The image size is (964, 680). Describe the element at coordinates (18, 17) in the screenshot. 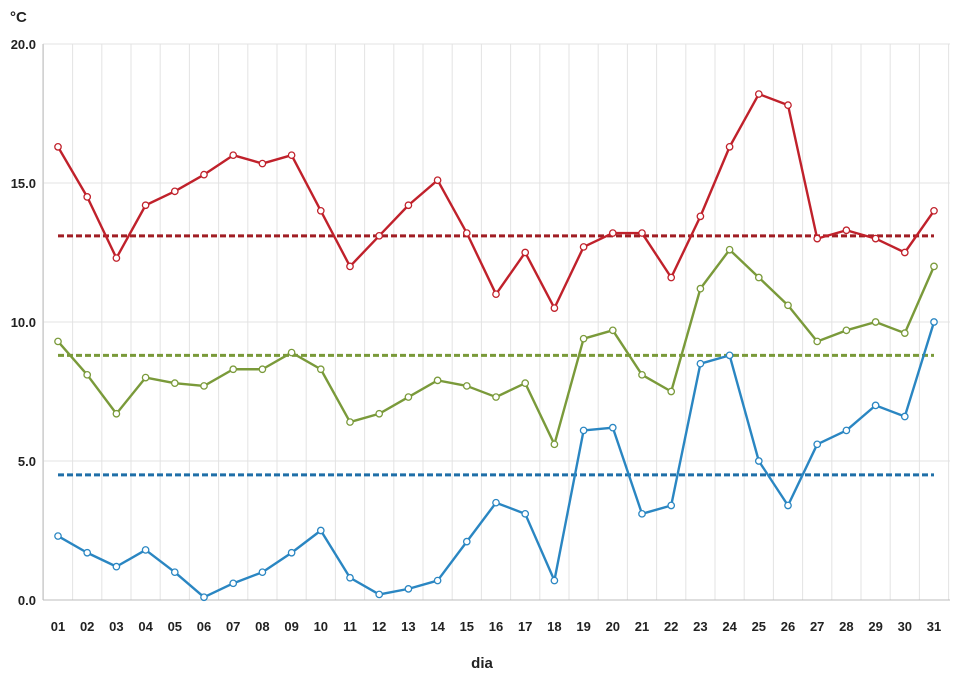

I see `y-axis-title: °C` at that location.